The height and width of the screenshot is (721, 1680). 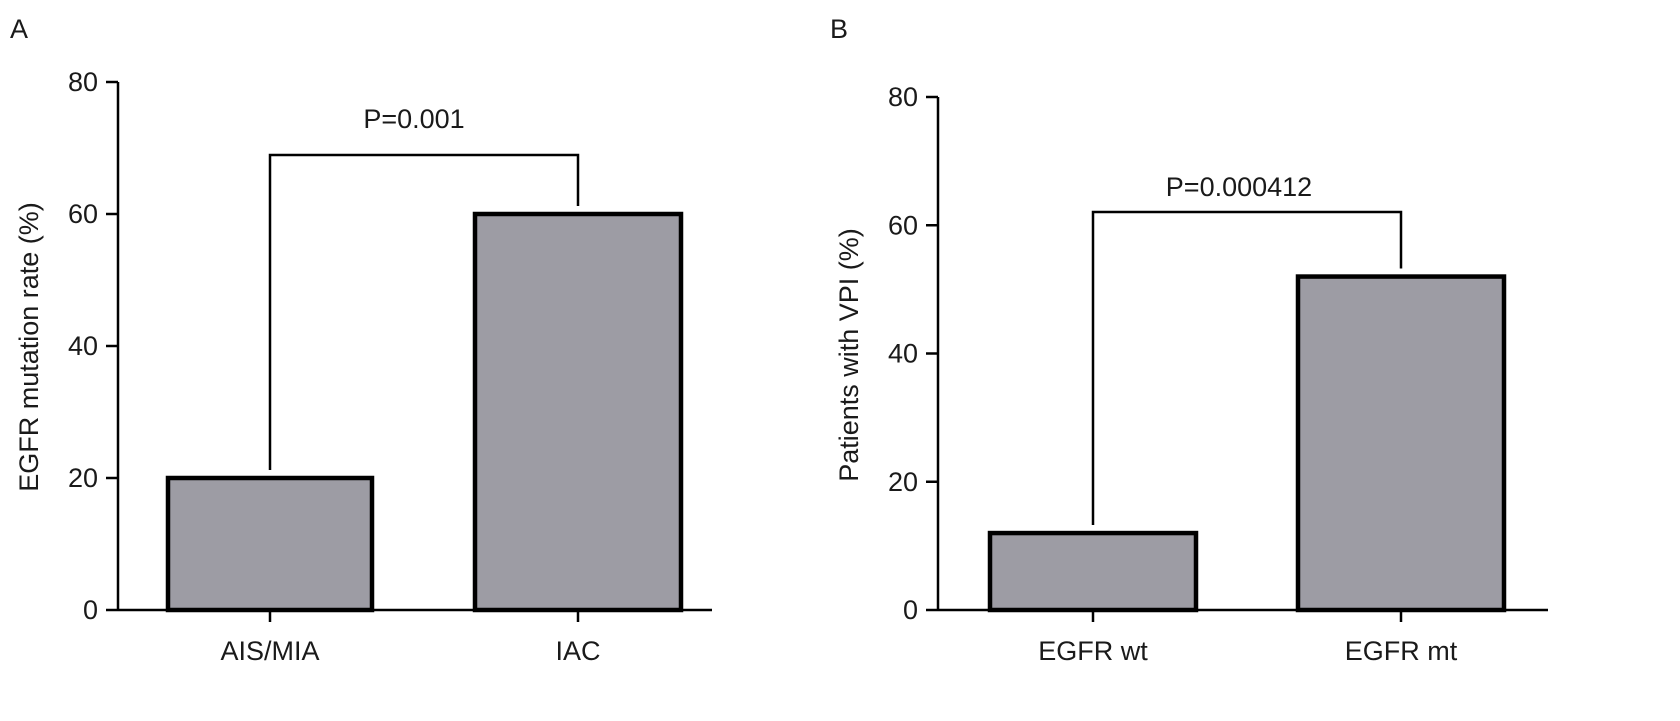 What do you see at coordinates (270, 544) in the screenshot?
I see `bar-ais-mia` at bounding box center [270, 544].